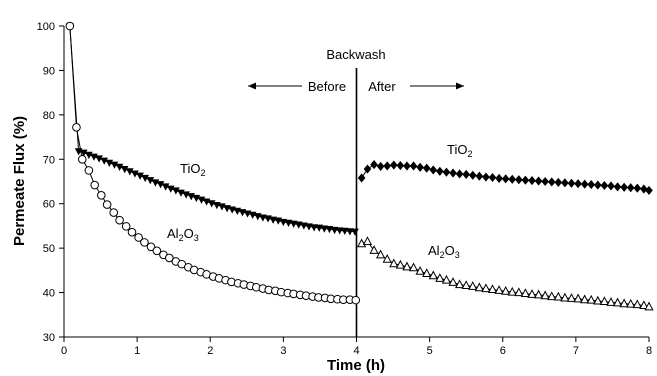 The height and width of the screenshot is (376, 657). What do you see at coordinates (430, 351) in the screenshot?
I see `x-tick-label: 5` at bounding box center [430, 351].